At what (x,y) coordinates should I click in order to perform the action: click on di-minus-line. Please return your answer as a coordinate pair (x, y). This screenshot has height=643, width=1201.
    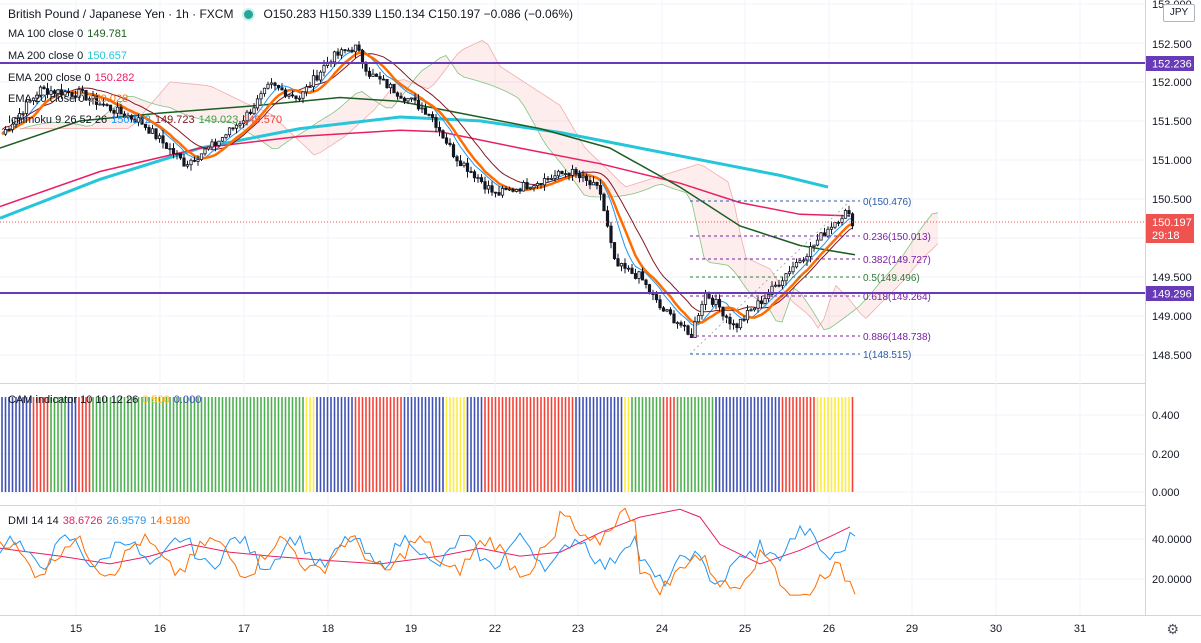
    Looking at the image, I should click on (428, 551).